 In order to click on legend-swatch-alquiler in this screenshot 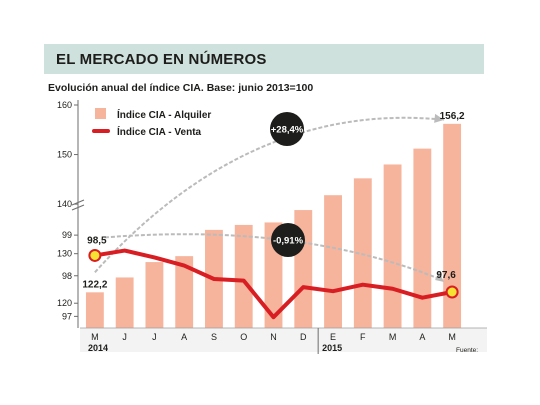, I will do `click(100, 113)`.